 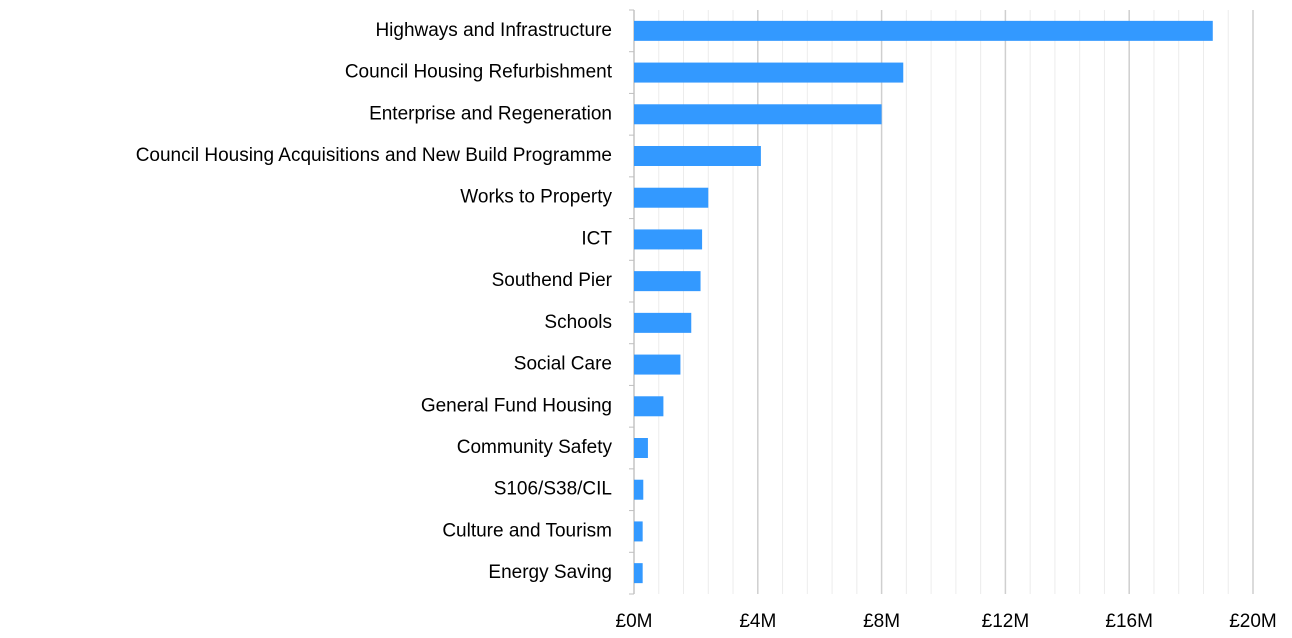 What do you see at coordinates (563, 364) in the screenshot?
I see `y-tick-label: Social Care` at bounding box center [563, 364].